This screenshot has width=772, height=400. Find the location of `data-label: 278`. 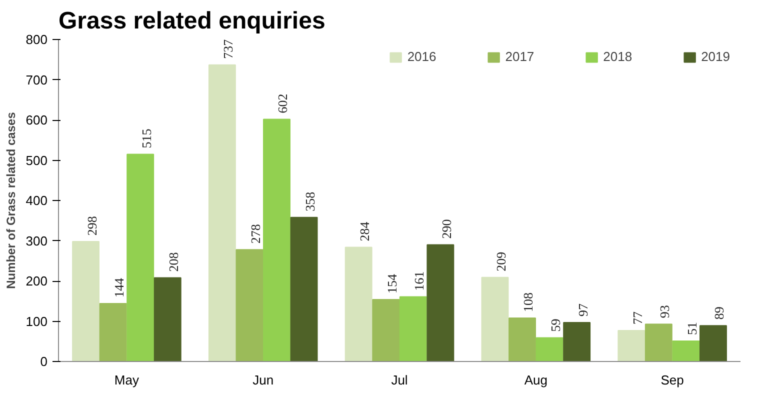

data-label: 278 is located at coordinates (255, 234).